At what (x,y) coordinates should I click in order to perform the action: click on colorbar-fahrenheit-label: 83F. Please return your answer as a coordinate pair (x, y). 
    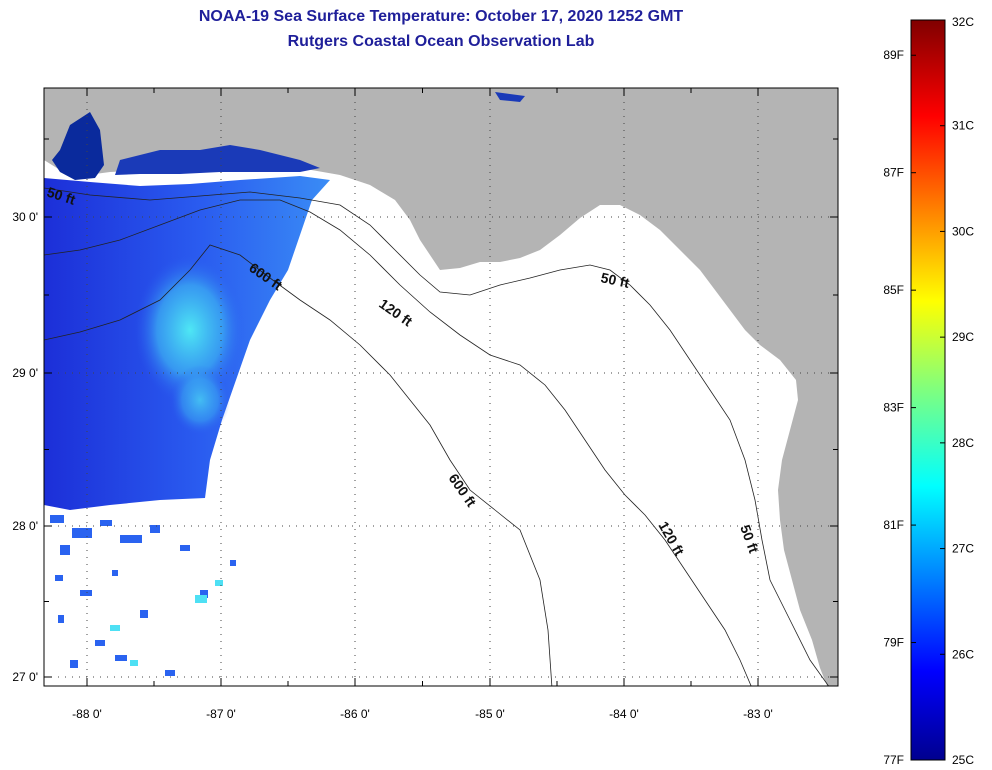
    Looking at the image, I should click on (893, 408).